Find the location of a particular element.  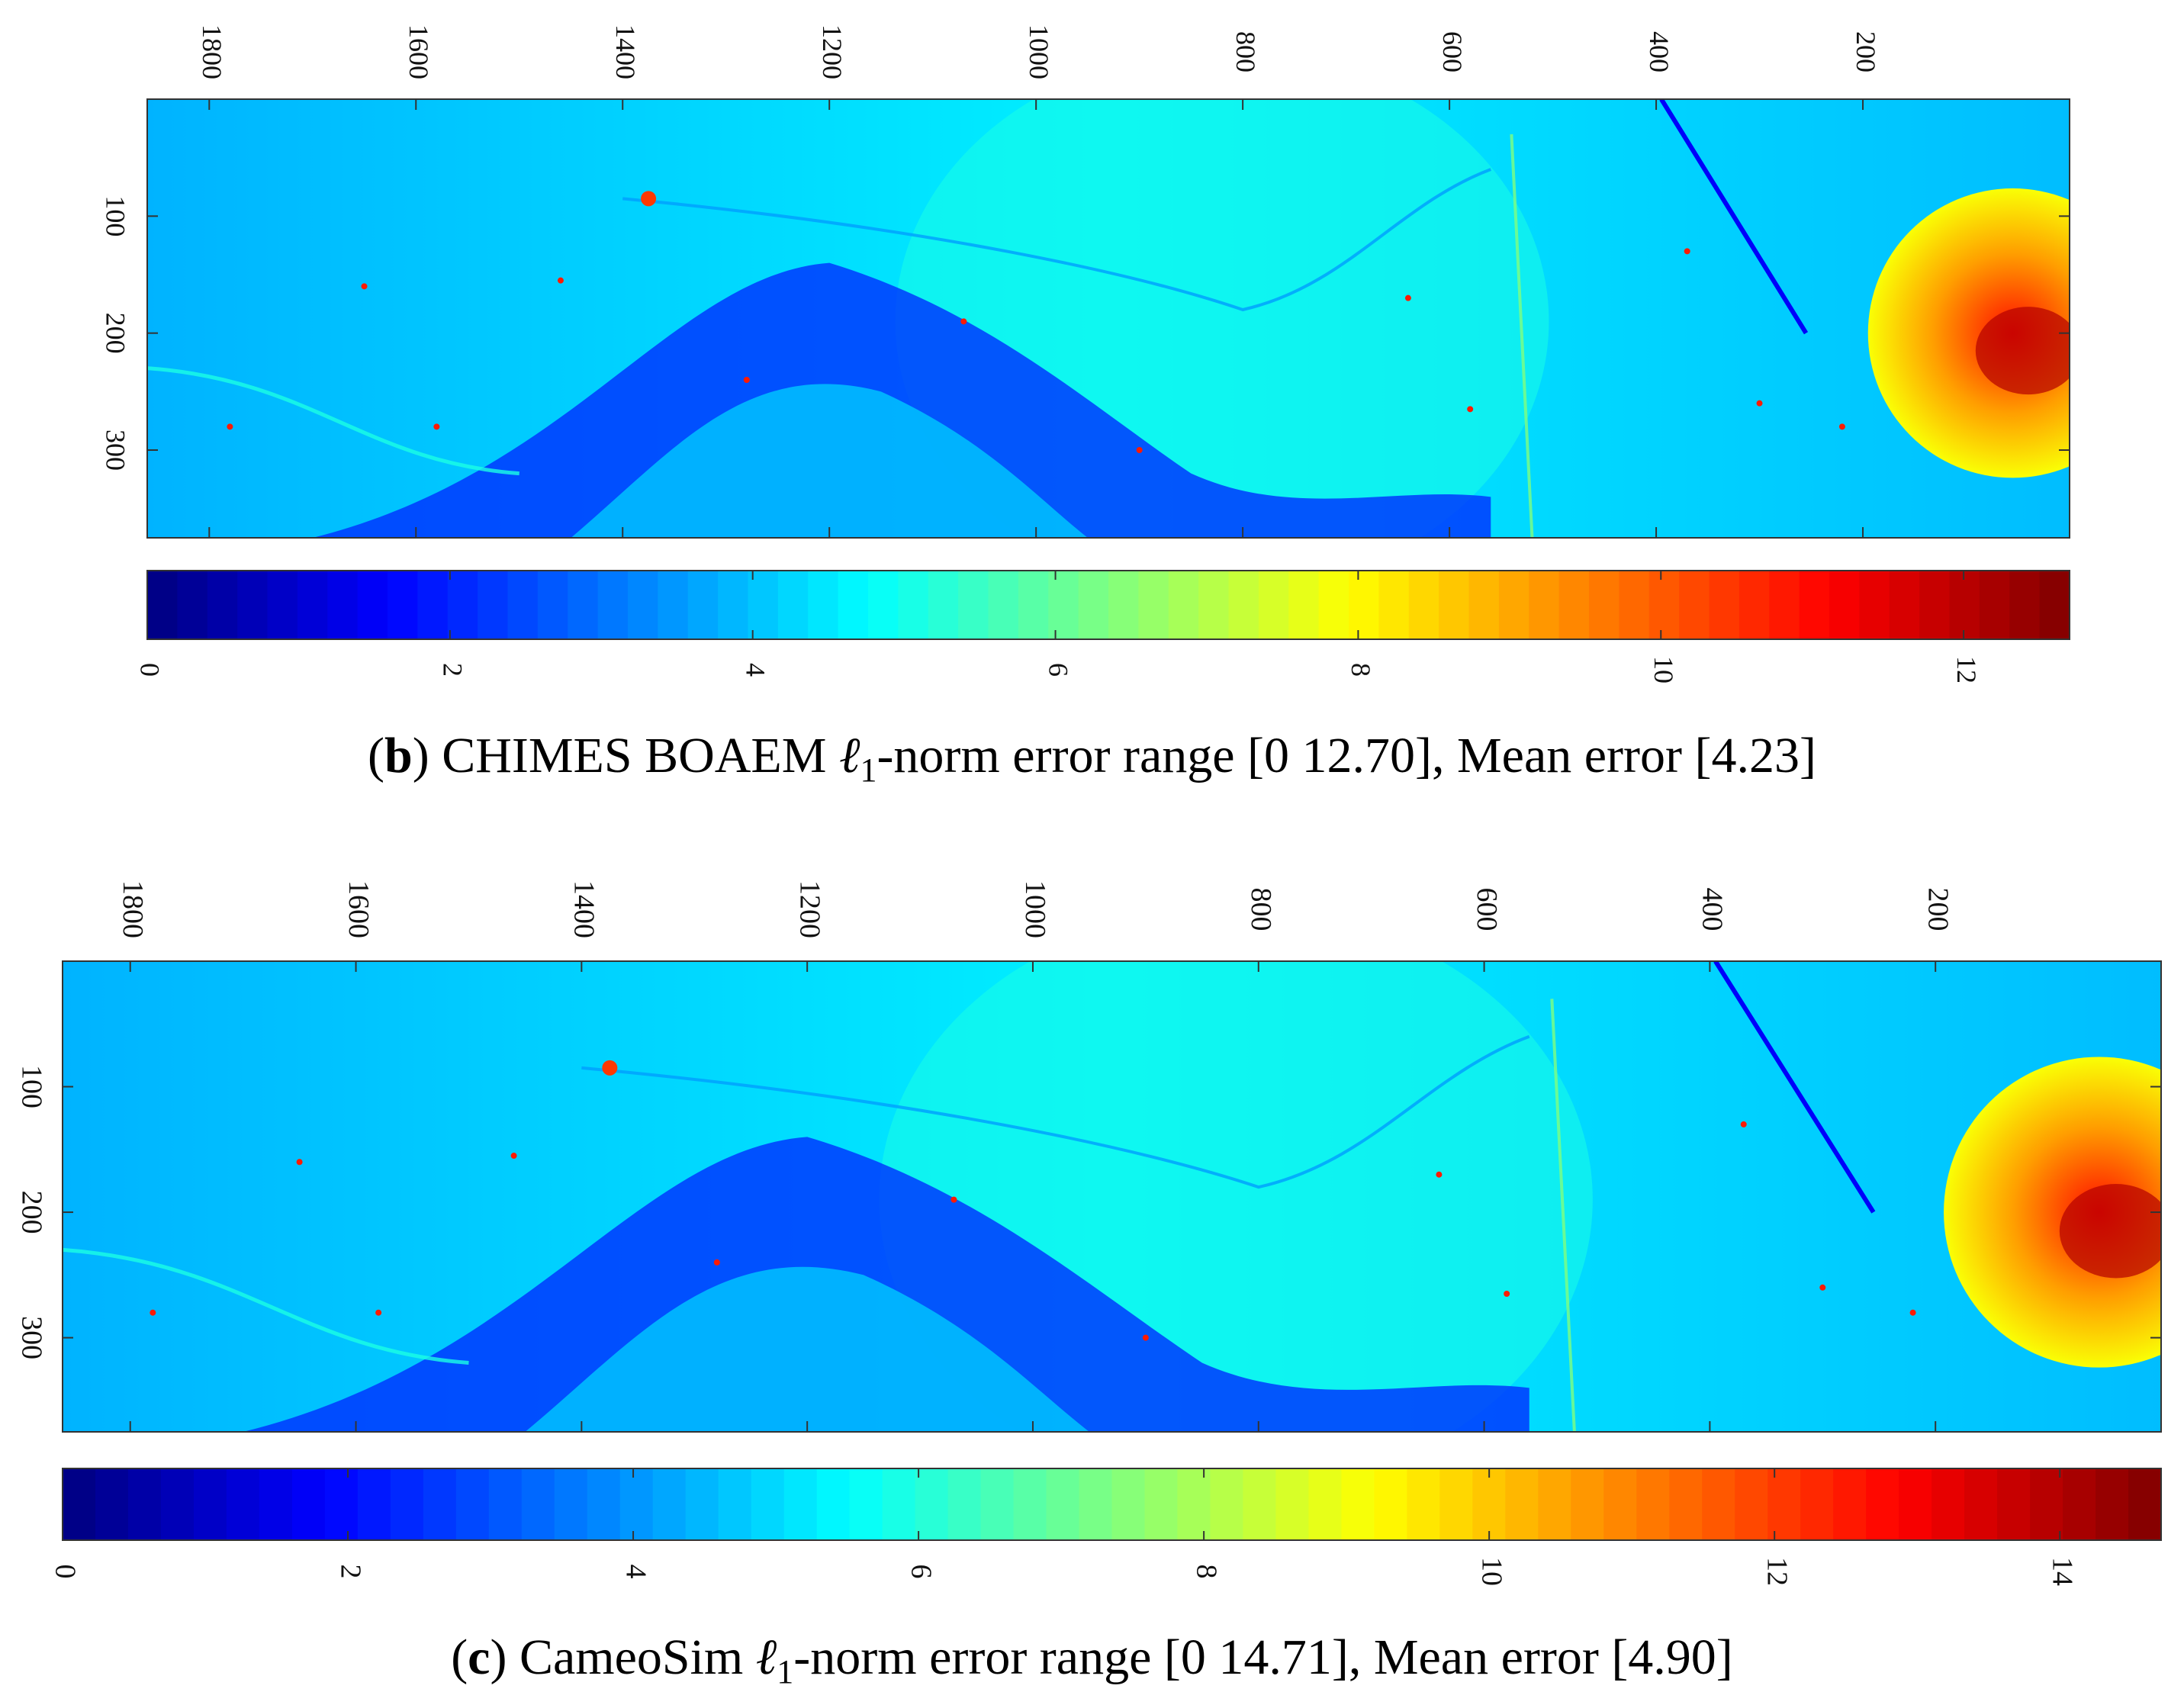

colorbar-tick-label: 0 is located at coordinates (150, 670).